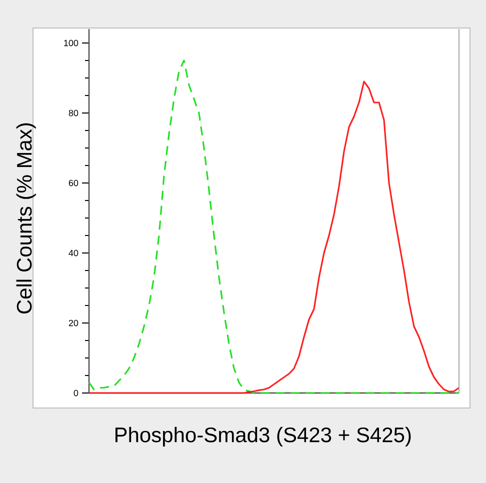 Image resolution: width=486 pixels, height=483 pixels. I want to click on y-tick-label: 0, so click(76, 393).